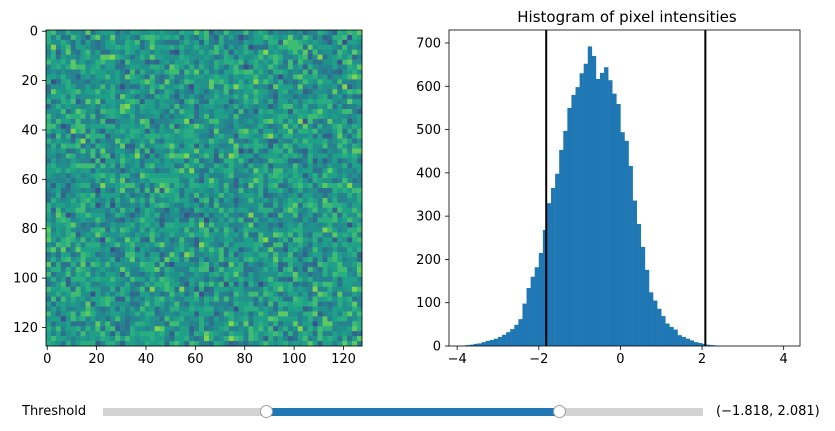 Image resolution: width=835 pixels, height=431 pixels. Describe the element at coordinates (428, 260) in the screenshot. I see `histogram-y-tick-label: 200` at that location.